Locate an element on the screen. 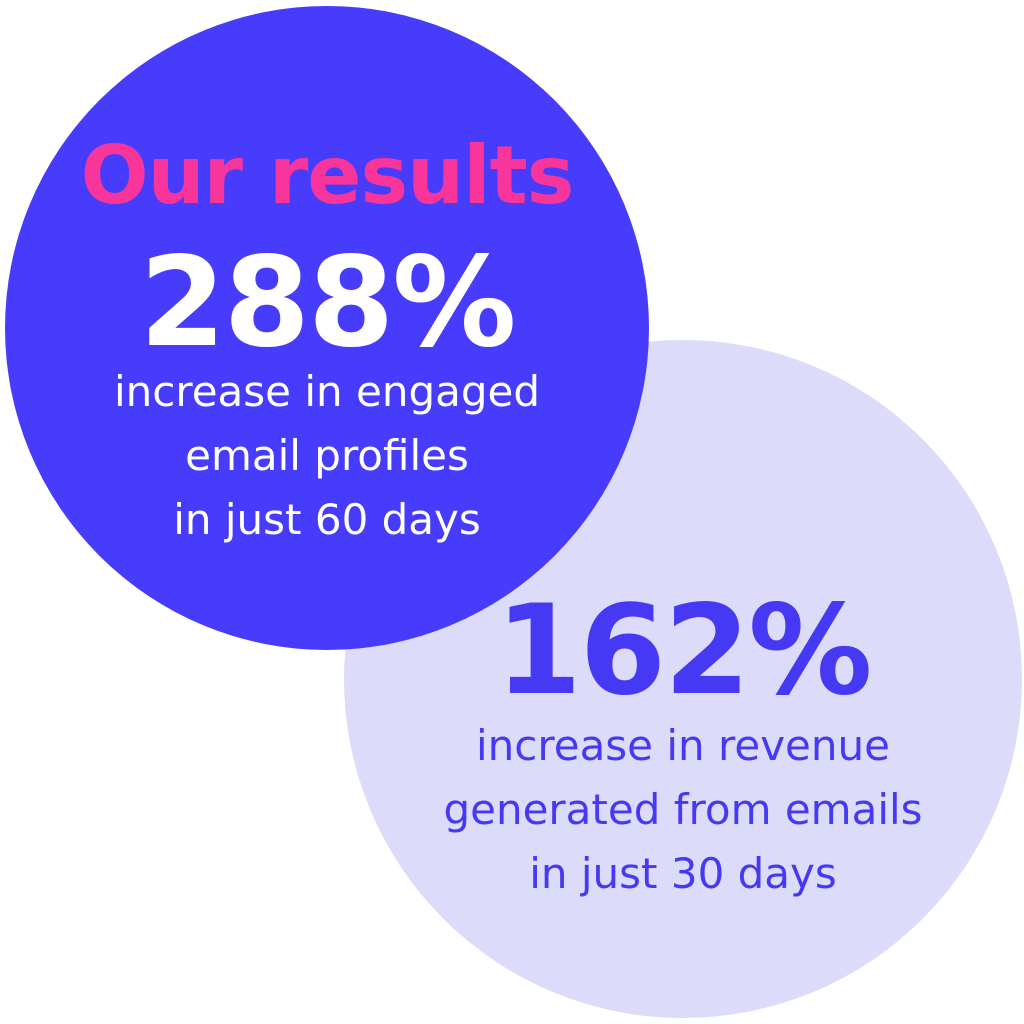 Image resolution: width=1024 pixels, height=1024 pixels. stat-description-line: in just 30 days is located at coordinates (683, 873).